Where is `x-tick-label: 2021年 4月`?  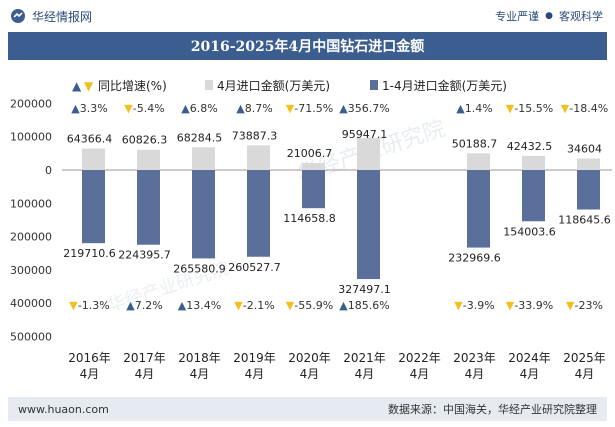 x-tick-label: 2021年 4月 is located at coordinates (364, 366).